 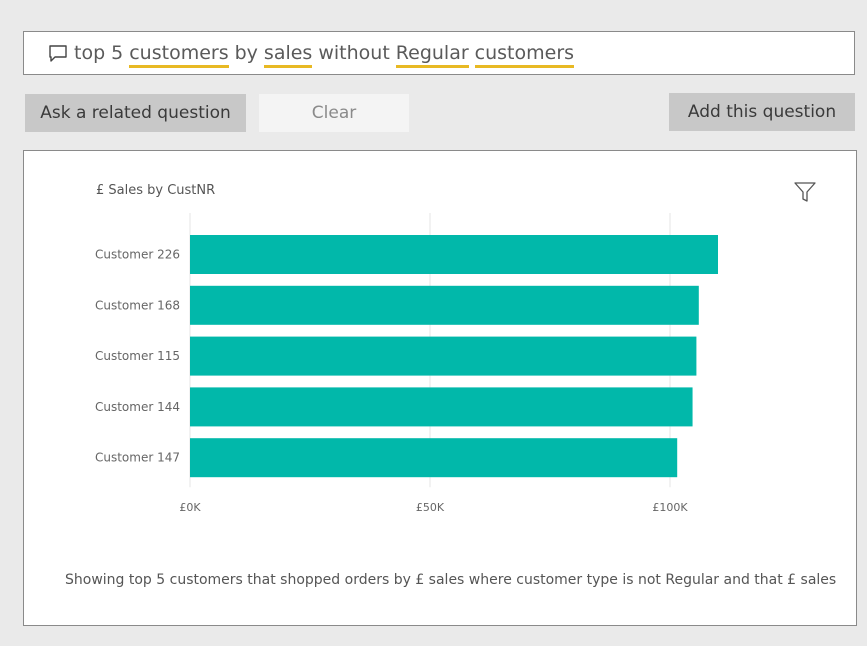 I want to click on category-label: Customer 147, so click(x=137, y=458).